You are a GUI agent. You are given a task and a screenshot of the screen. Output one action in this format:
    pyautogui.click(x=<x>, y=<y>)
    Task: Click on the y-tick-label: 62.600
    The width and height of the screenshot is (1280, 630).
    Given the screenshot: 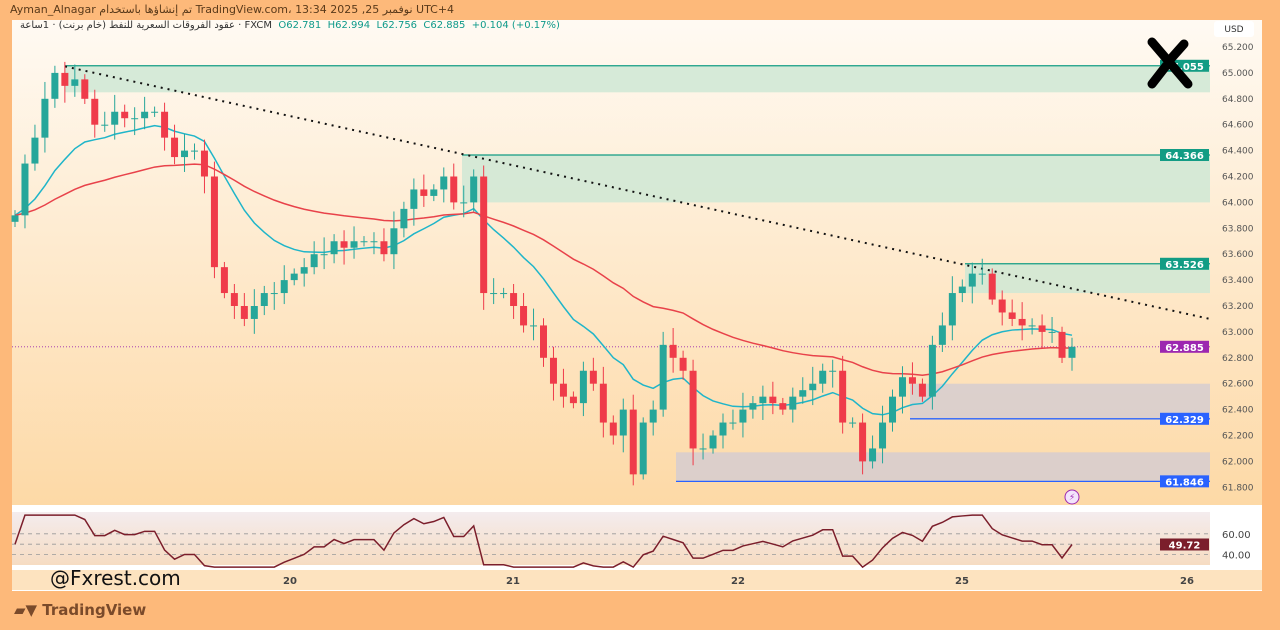 What is the action you would take?
    pyautogui.click(x=1238, y=385)
    